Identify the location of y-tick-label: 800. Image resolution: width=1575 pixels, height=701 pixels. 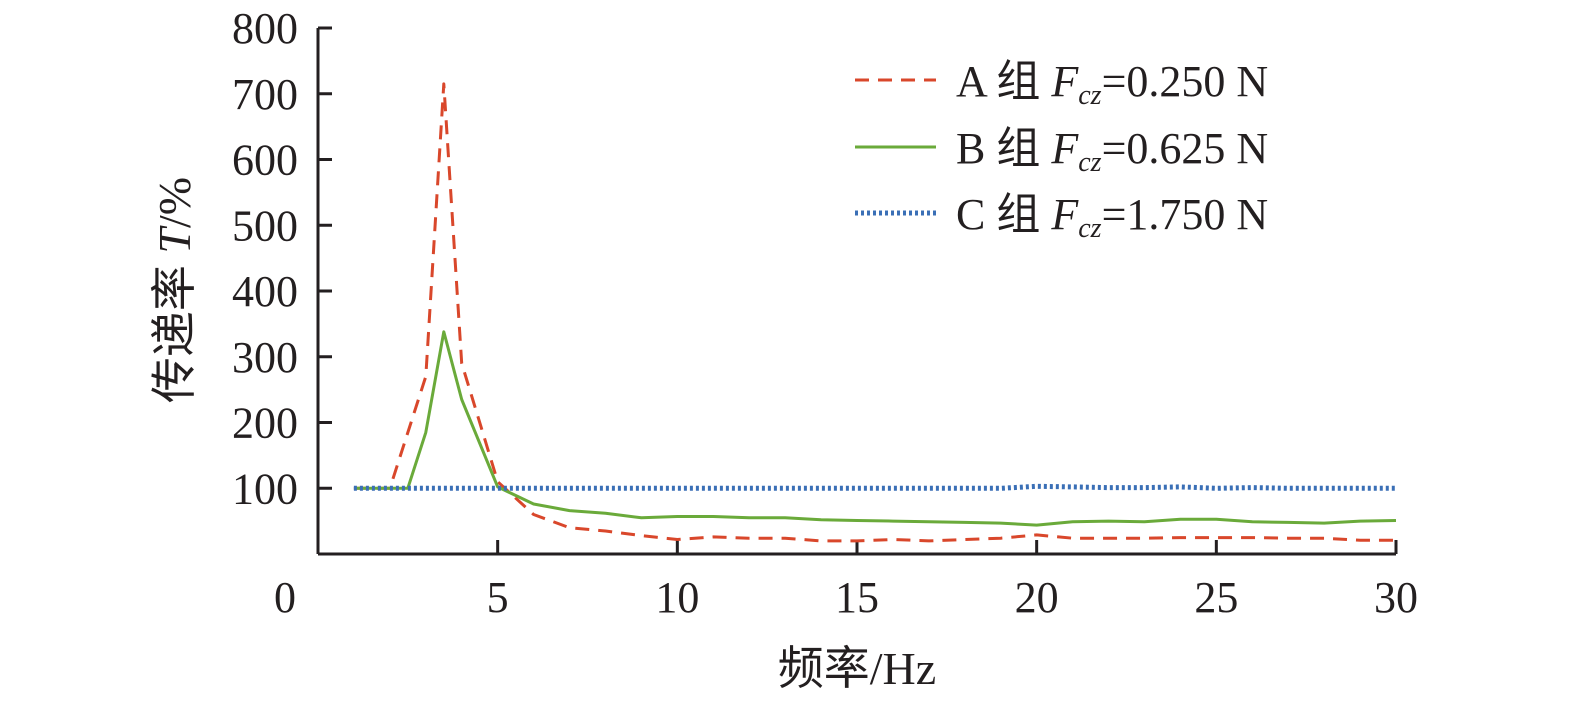
(265, 28).